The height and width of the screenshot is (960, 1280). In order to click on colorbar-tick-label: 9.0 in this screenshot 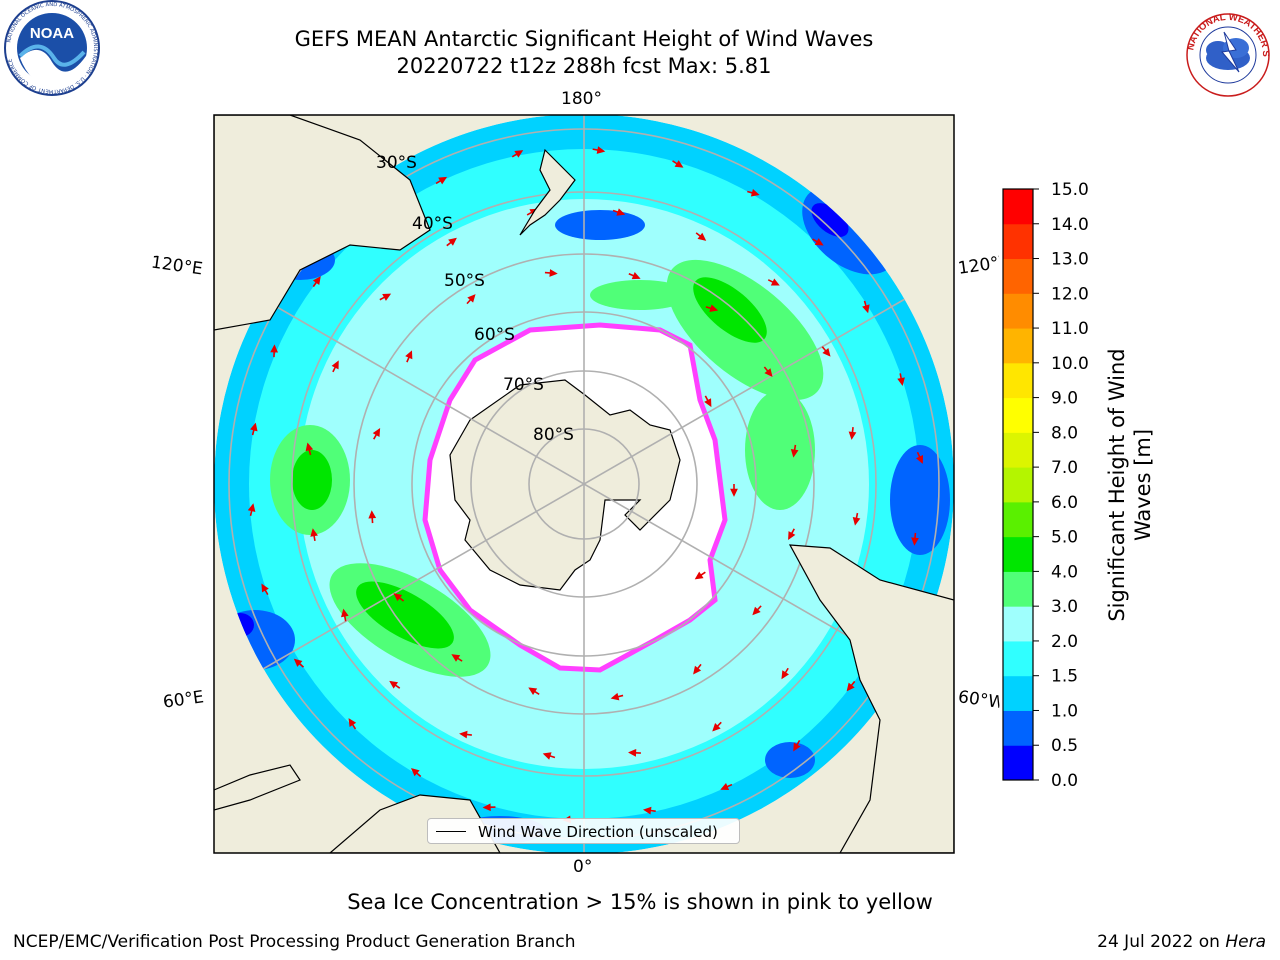, I will do `click(1064, 399)`.